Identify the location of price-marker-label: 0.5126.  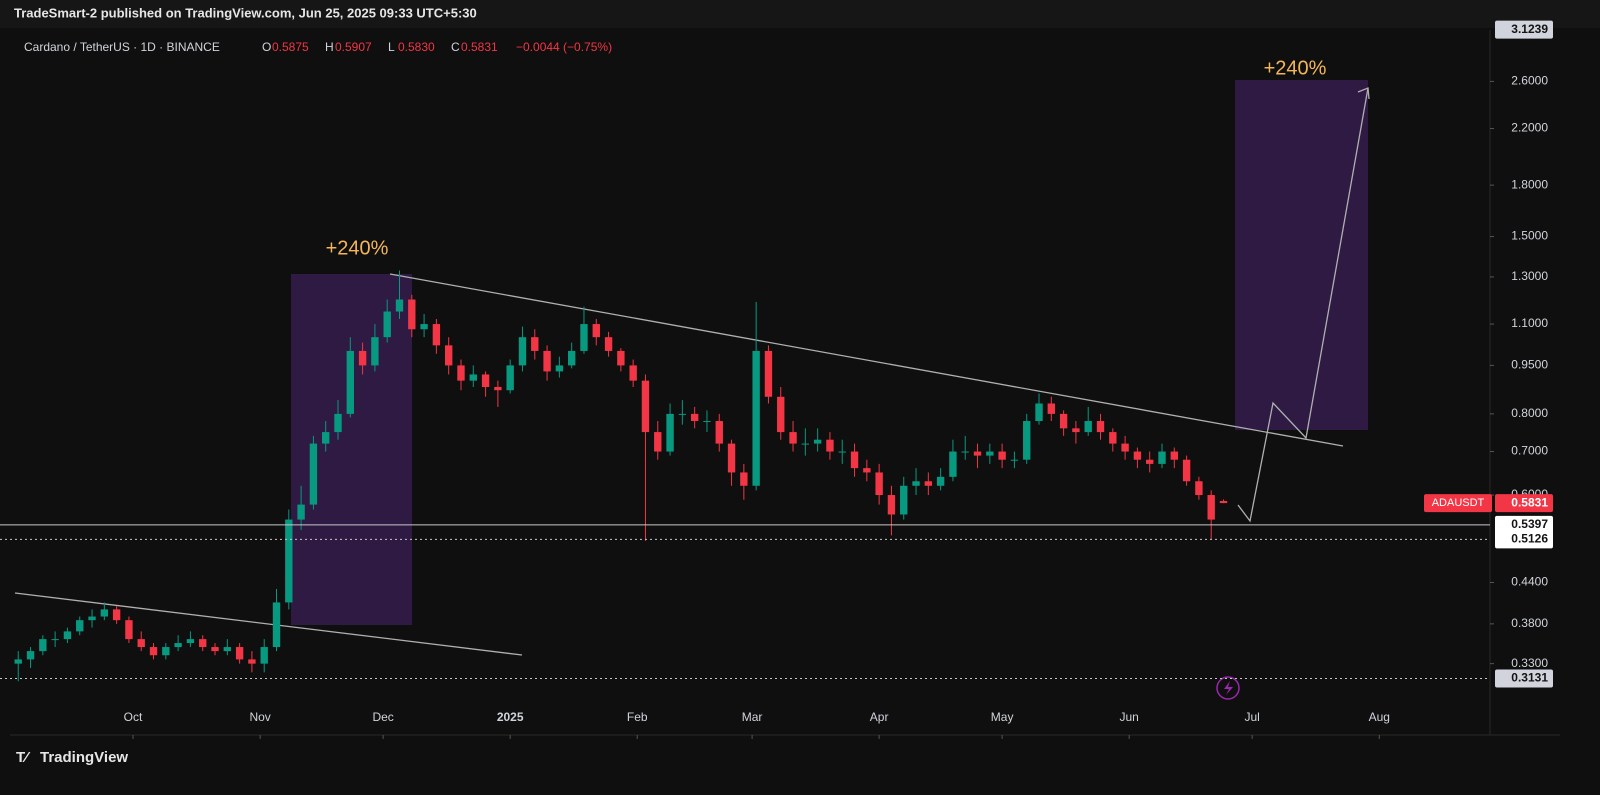
(1529, 539).